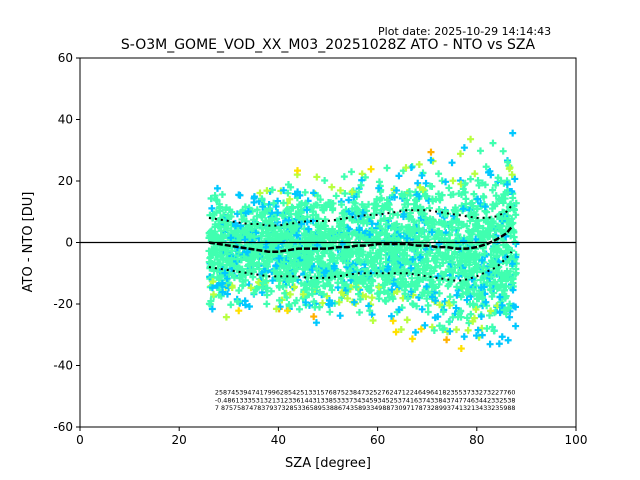  What do you see at coordinates (179, 440) in the screenshot?
I see `x-tick-label: 20` at bounding box center [179, 440].